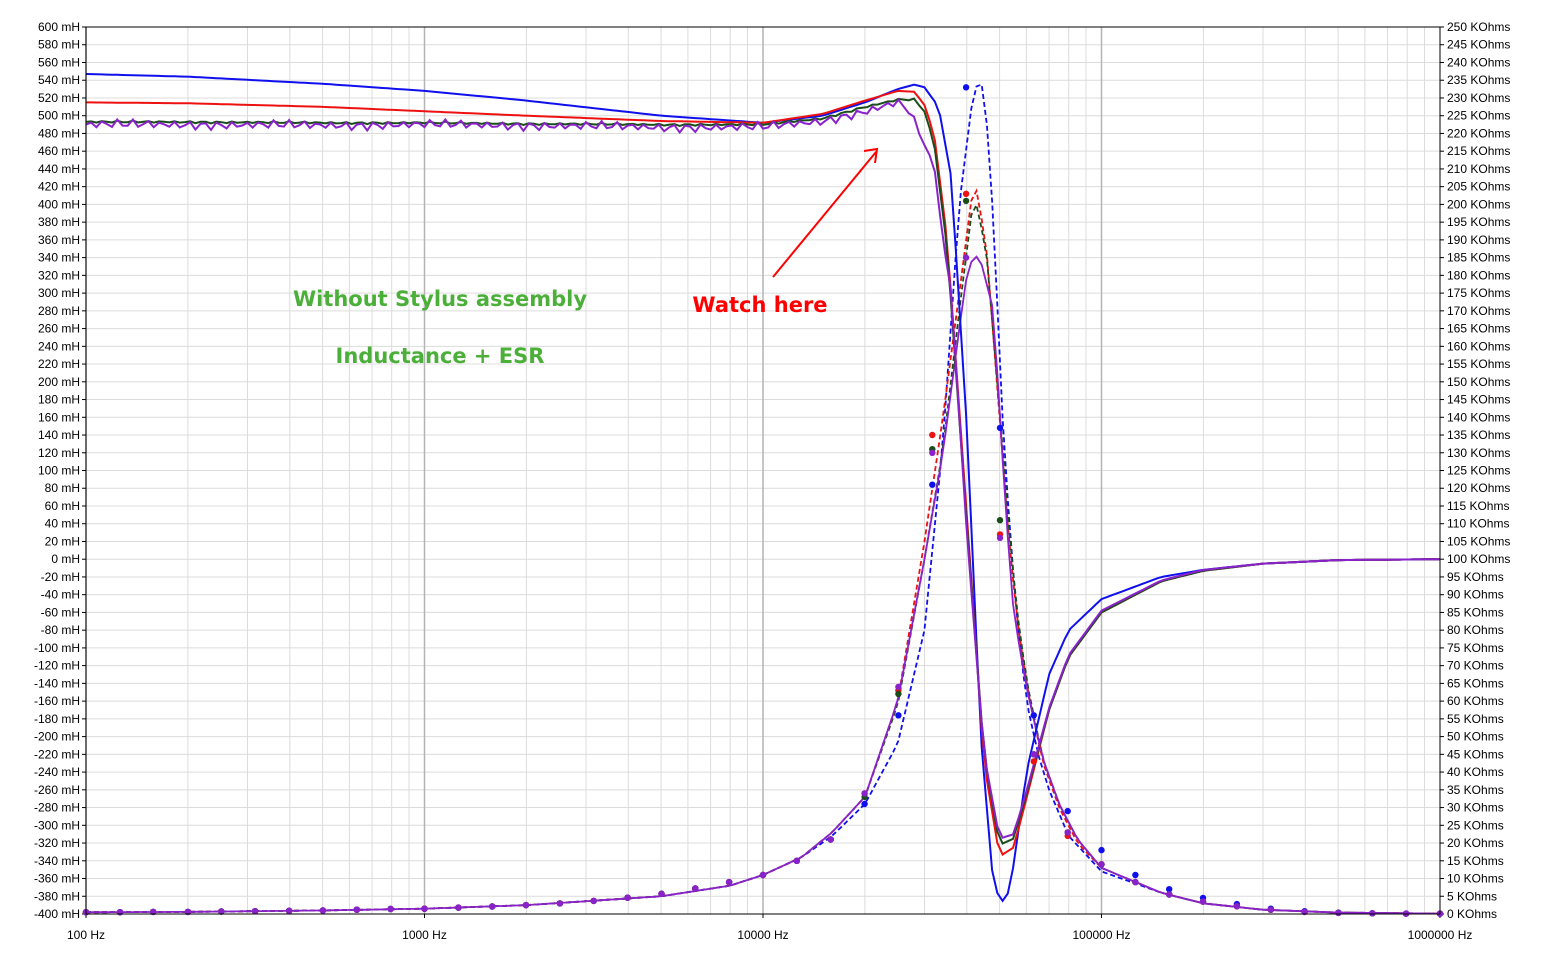  What do you see at coordinates (1478, 258) in the screenshot?
I see `right-tick-label: 185 KOhms` at bounding box center [1478, 258].